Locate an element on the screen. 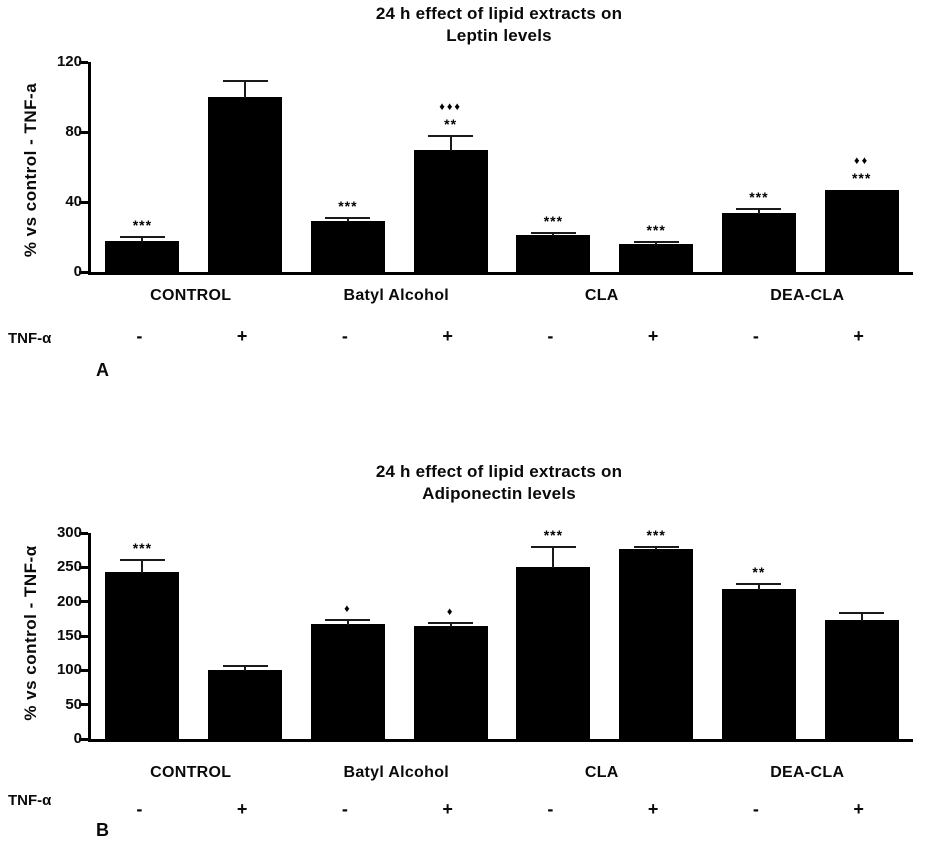 The height and width of the screenshot is (845, 935). group-label: Batyl Alcohol is located at coordinates (396, 295).